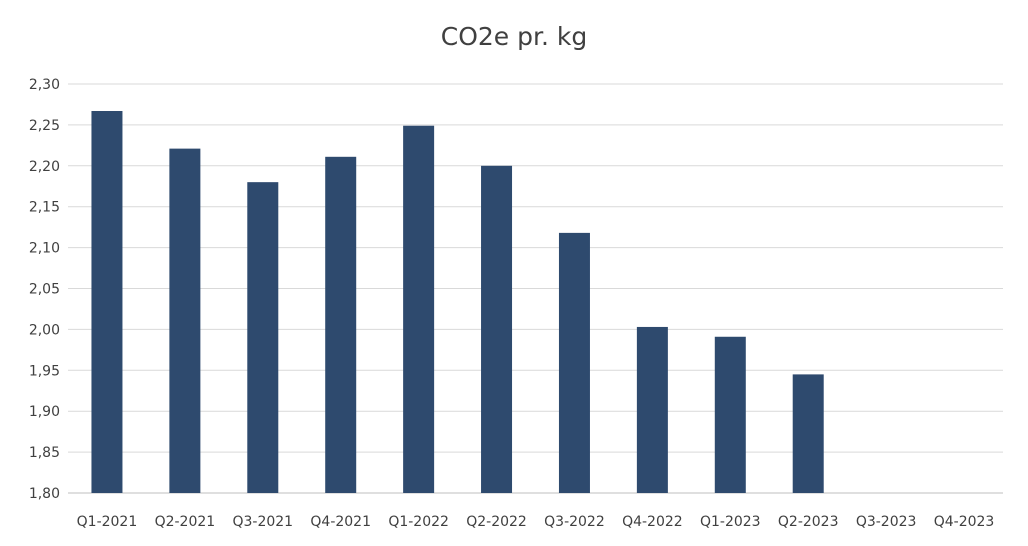  Describe the element at coordinates (574, 522) in the screenshot. I see `x-tick-label: Q3-2022` at that location.